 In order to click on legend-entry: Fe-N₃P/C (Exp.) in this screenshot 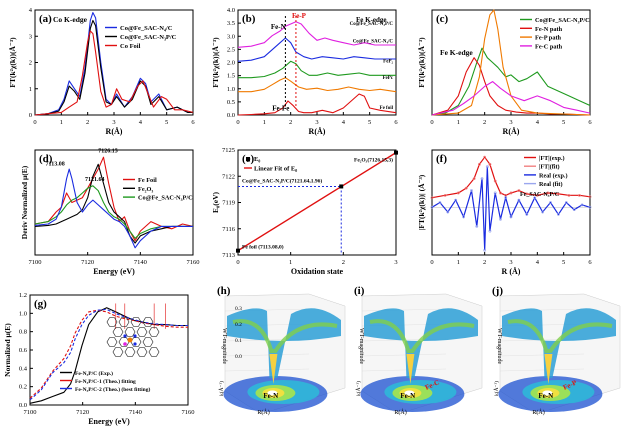, I will do `click(94, 373)`.